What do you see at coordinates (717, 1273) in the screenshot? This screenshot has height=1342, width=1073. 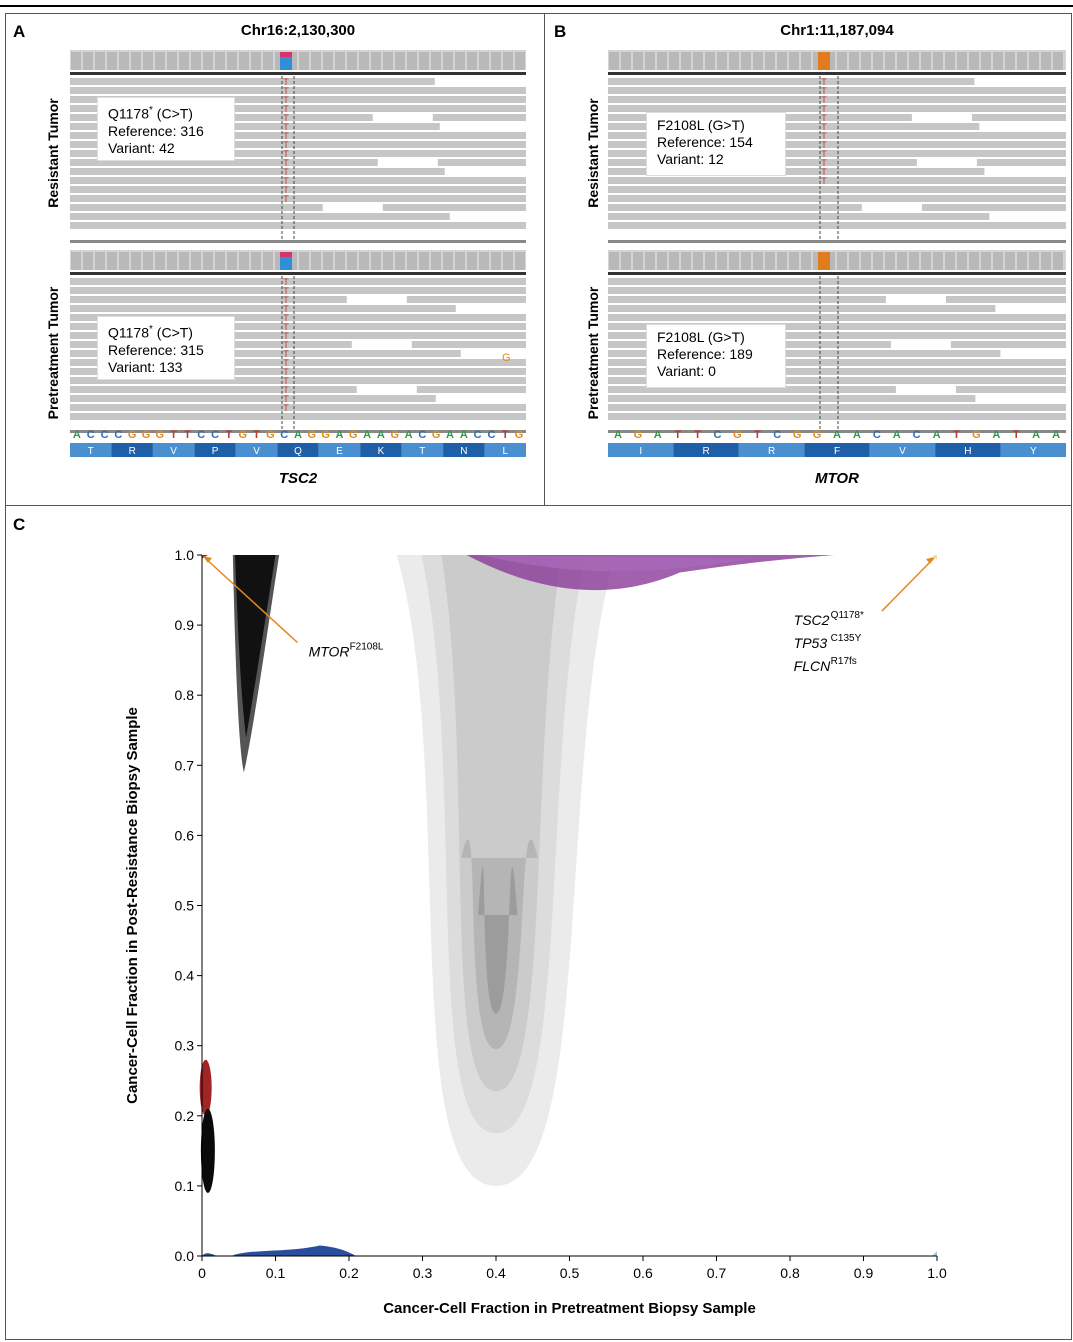 I see `x-tick-label: 0.7` at bounding box center [717, 1273].